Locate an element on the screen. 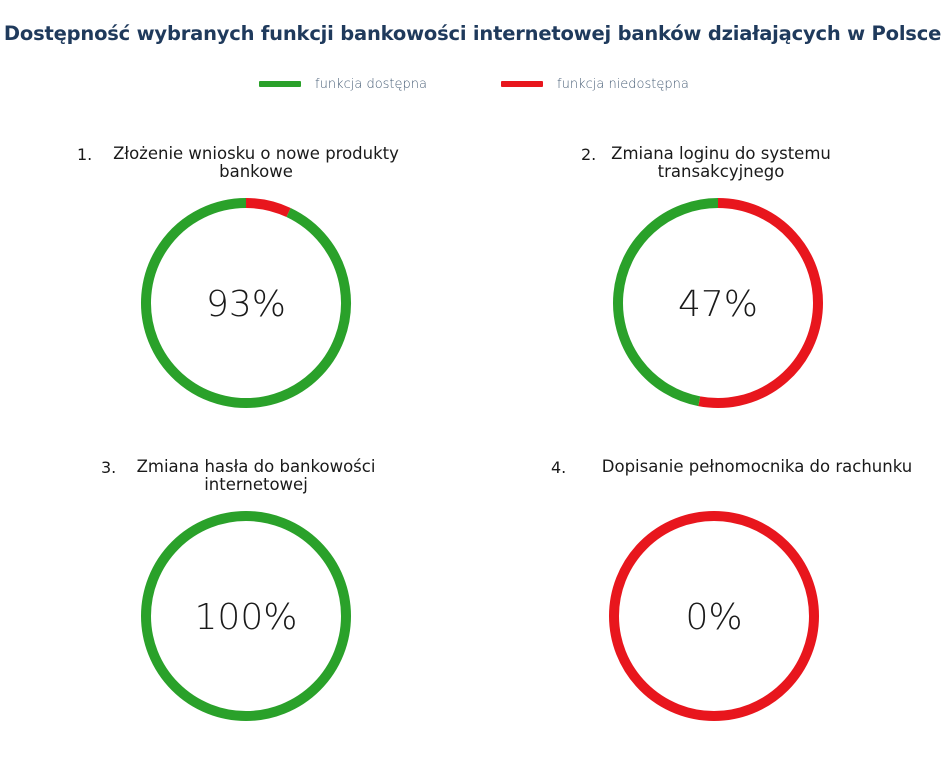  donut-value-label: 100% is located at coordinates (246, 617).